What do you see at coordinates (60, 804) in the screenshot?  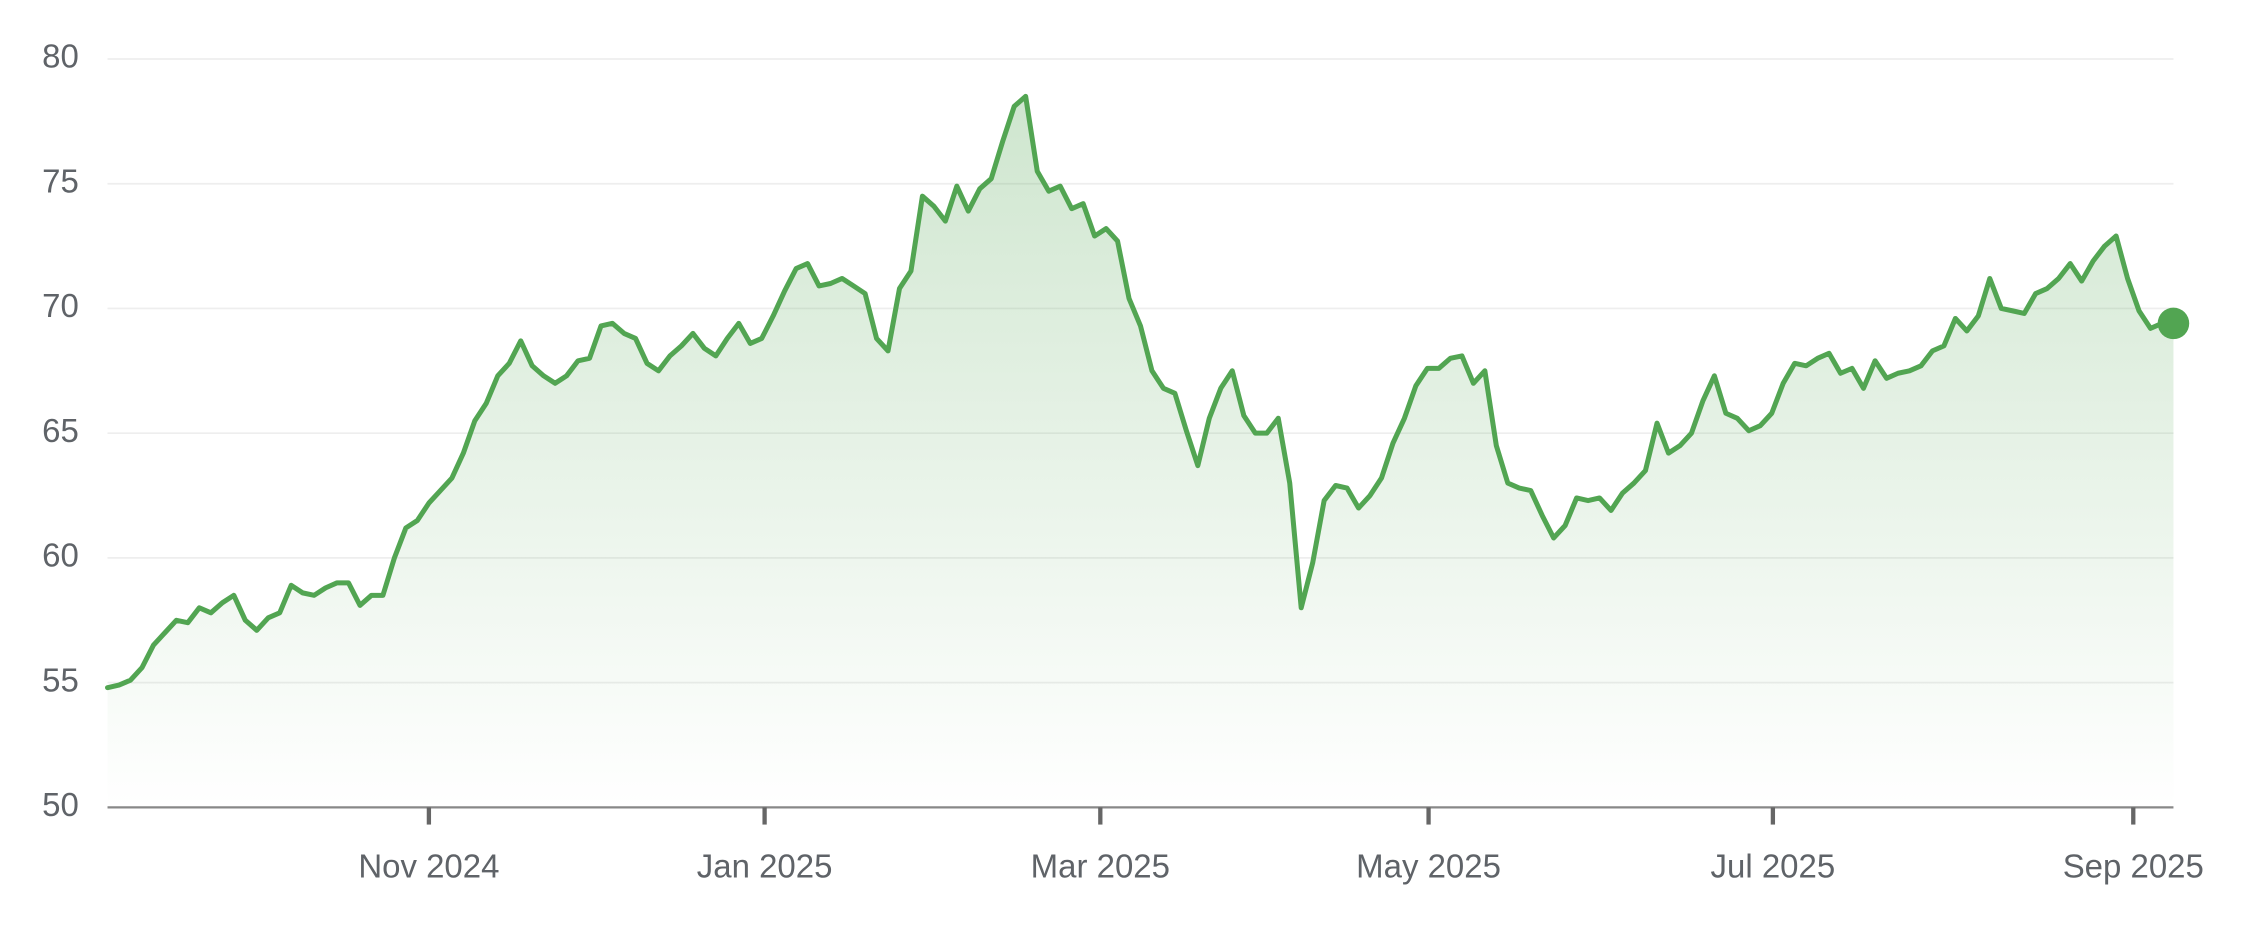 I see `y-tick-label: 50` at bounding box center [60, 804].